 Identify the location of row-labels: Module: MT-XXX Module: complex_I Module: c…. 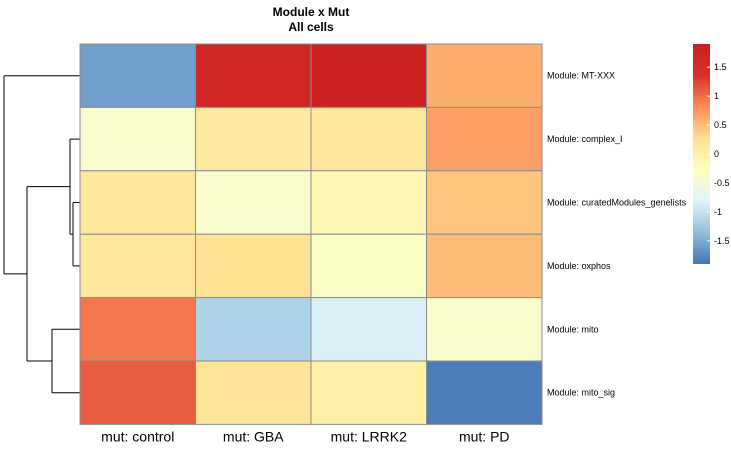
(617, 234).